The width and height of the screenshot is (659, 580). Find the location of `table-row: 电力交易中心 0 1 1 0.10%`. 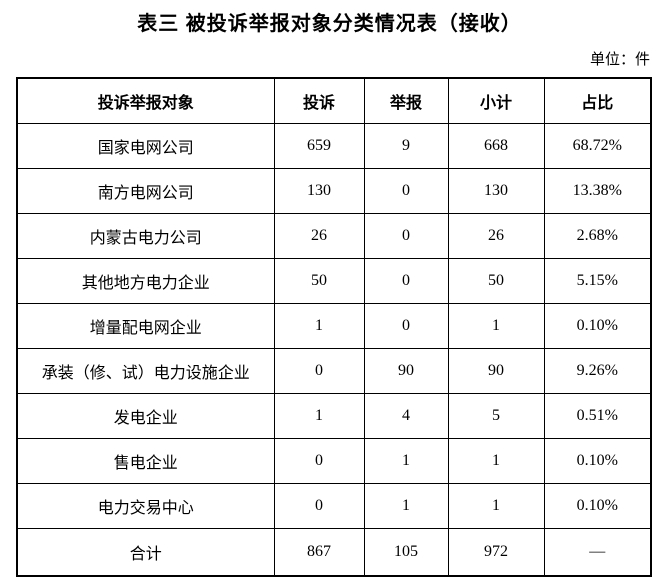

table-row: 电力交易中心 0 1 1 0.10% is located at coordinates (334, 506).